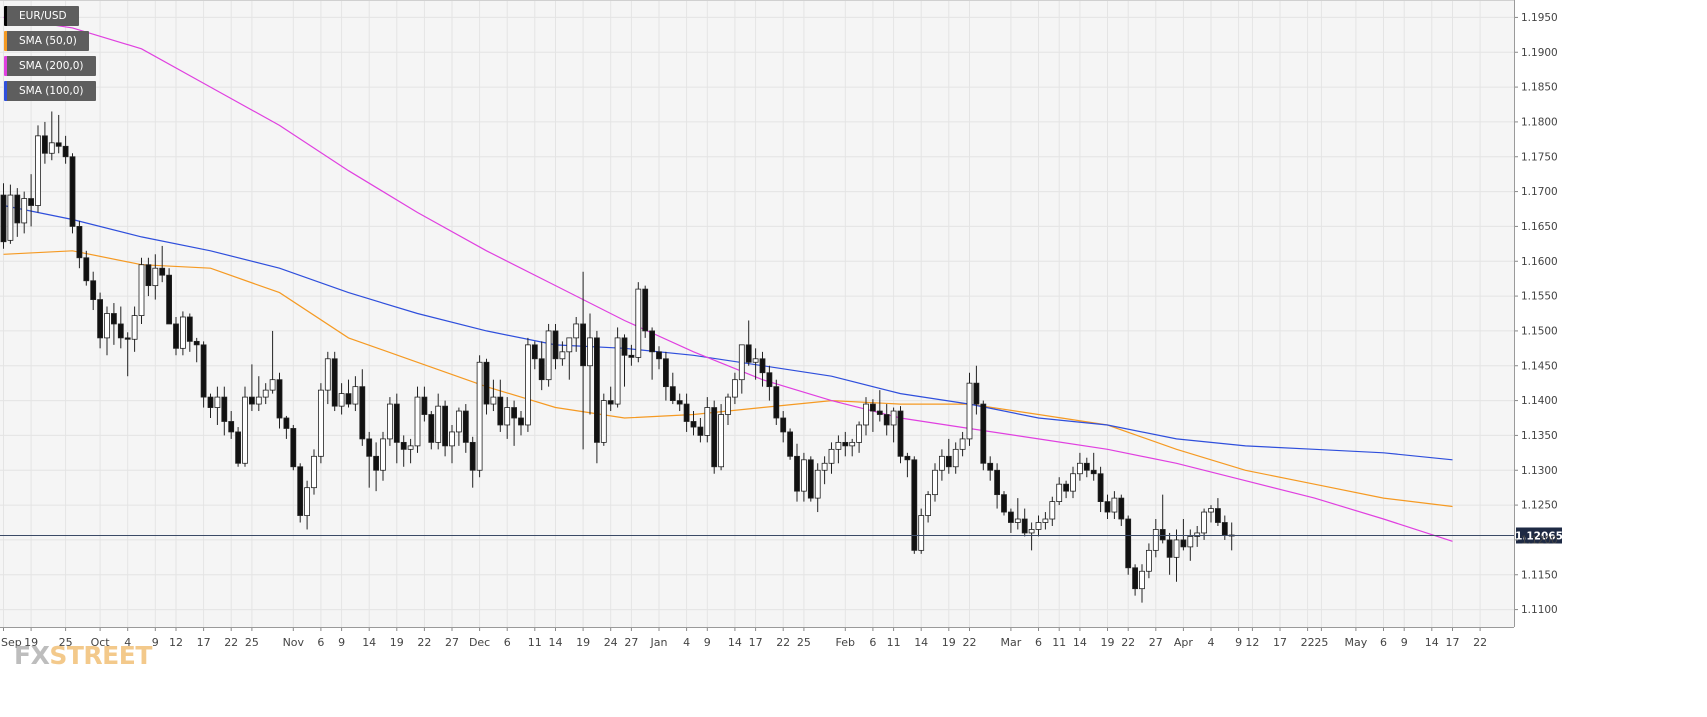  I want to click on legend-item-sma50: SMA (50,0), so click(46, 41).